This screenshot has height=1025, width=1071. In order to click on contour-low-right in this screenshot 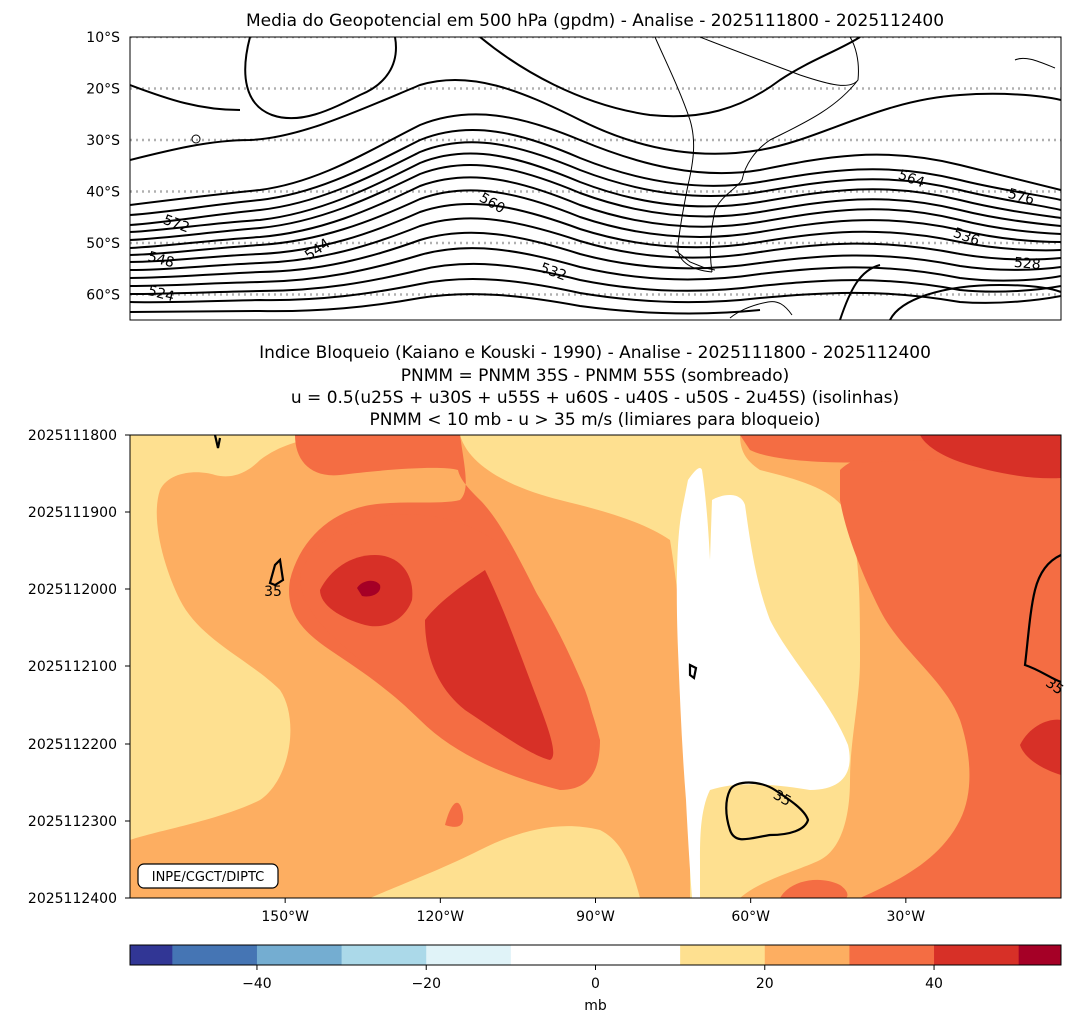, I will do `click(860, 292)`.